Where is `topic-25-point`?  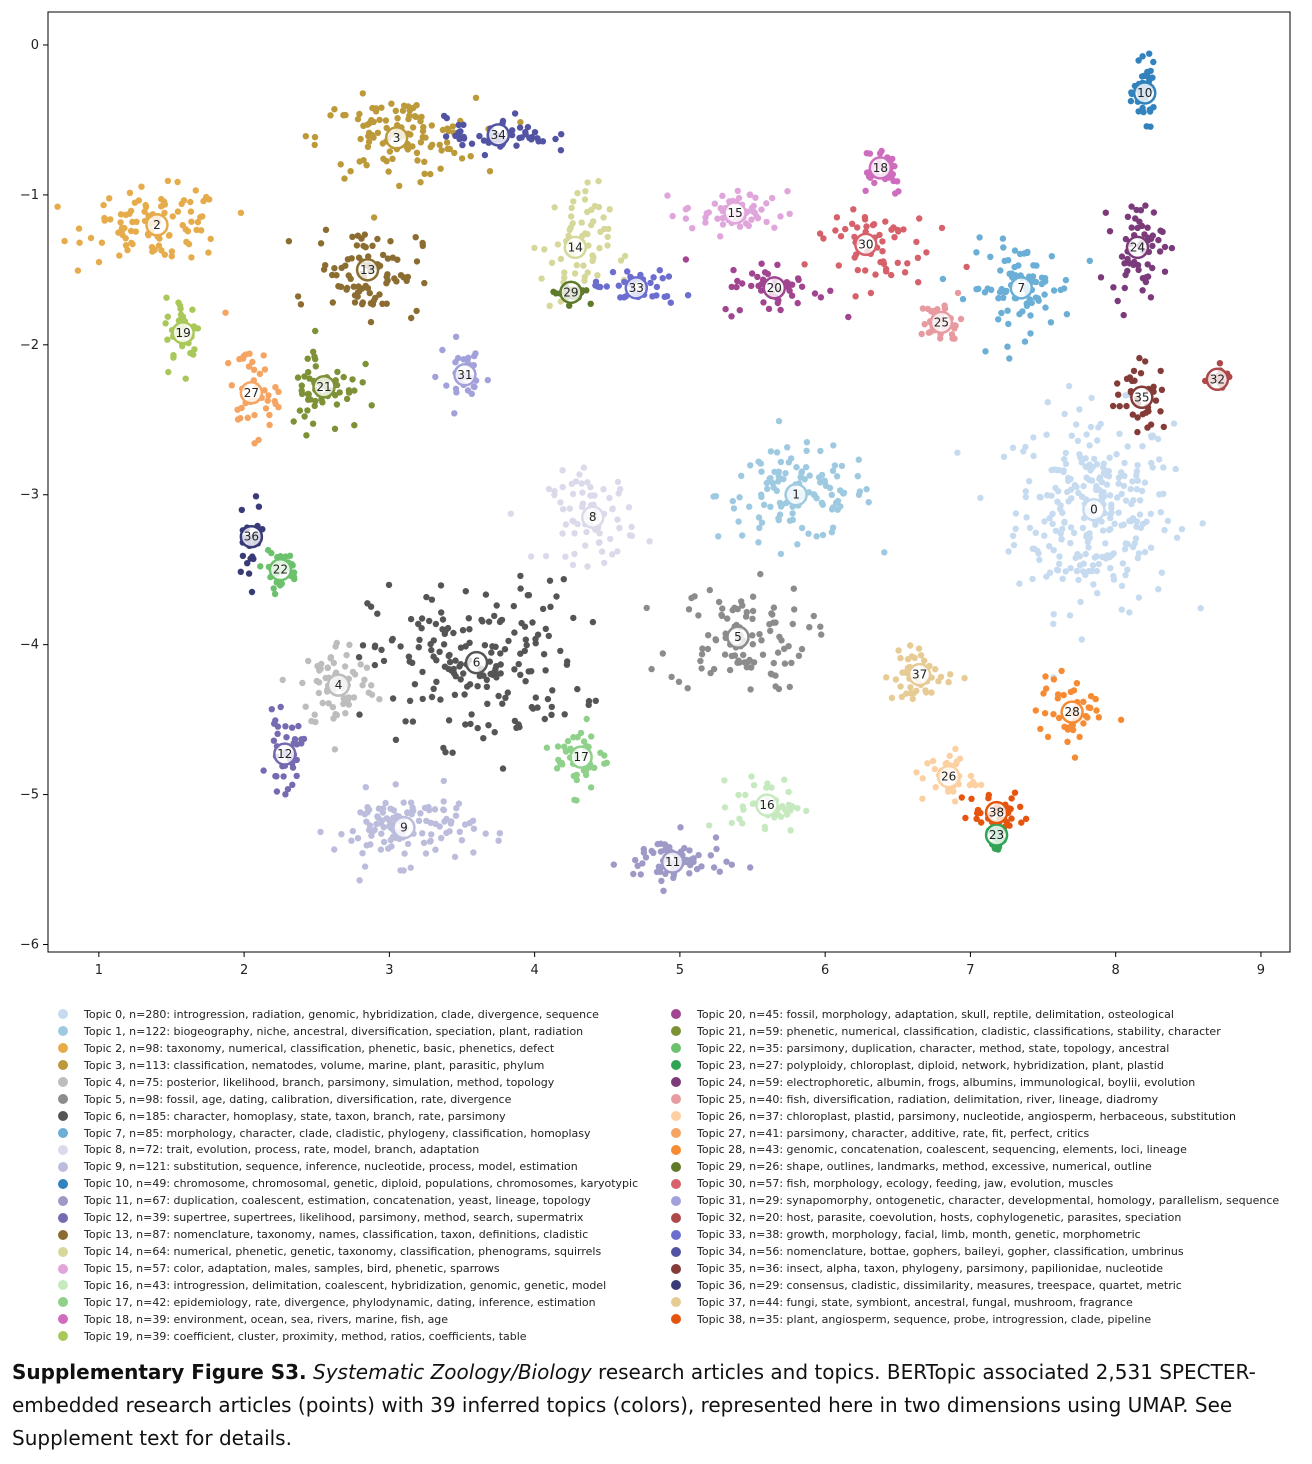 topic-25-point is located at coordinates (921, 334).